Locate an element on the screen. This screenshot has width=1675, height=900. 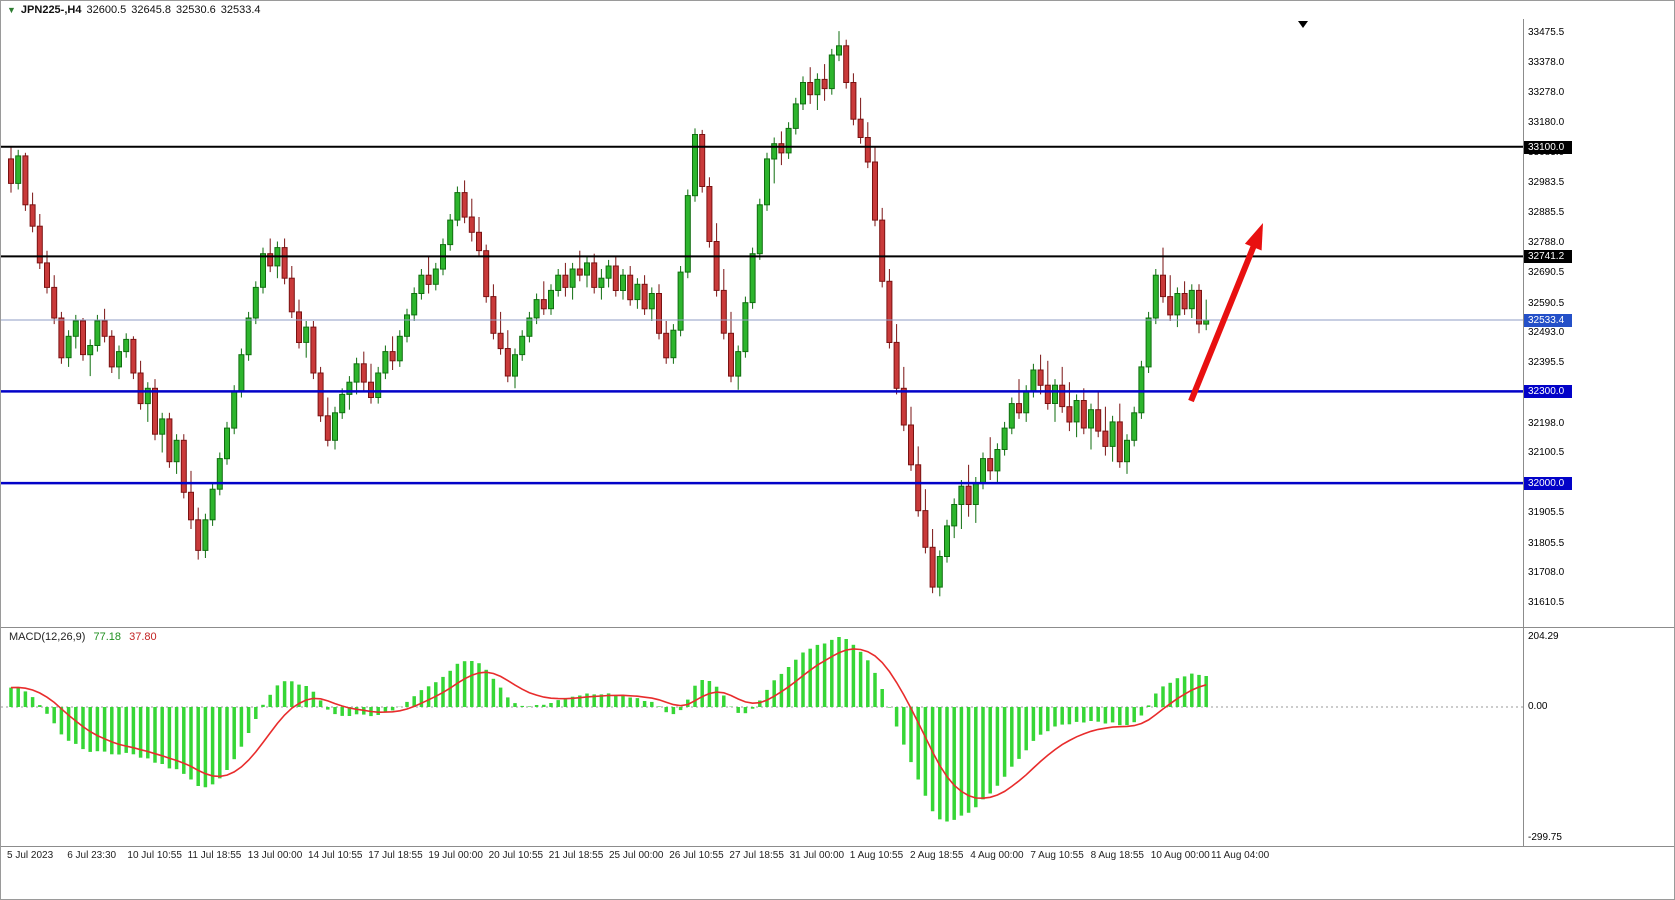
chart-shift-marker-icon is located at coordinates (1303, 24).